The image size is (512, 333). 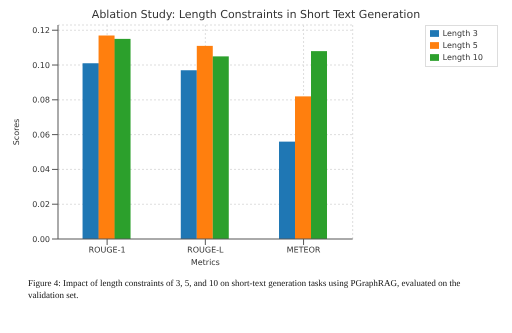 I want to click on legend-label: Length 5, so click(x=460, y=45).